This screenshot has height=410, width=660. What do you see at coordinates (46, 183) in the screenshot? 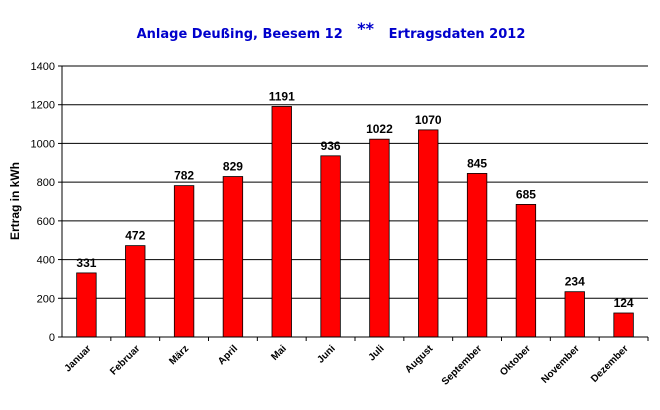
I see `y-tick-label: 800` at bounding box center [46, 183].